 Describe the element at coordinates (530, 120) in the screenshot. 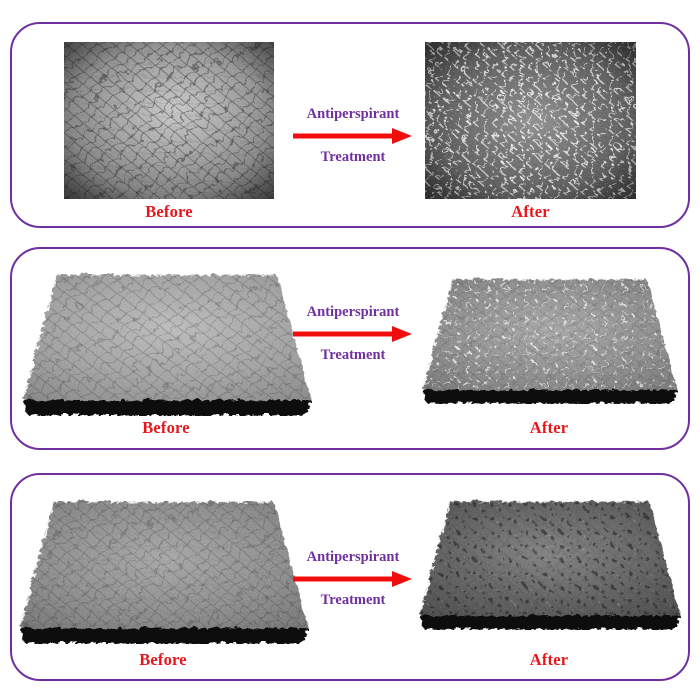

I see `skin-micrograph-after-image` at that location.